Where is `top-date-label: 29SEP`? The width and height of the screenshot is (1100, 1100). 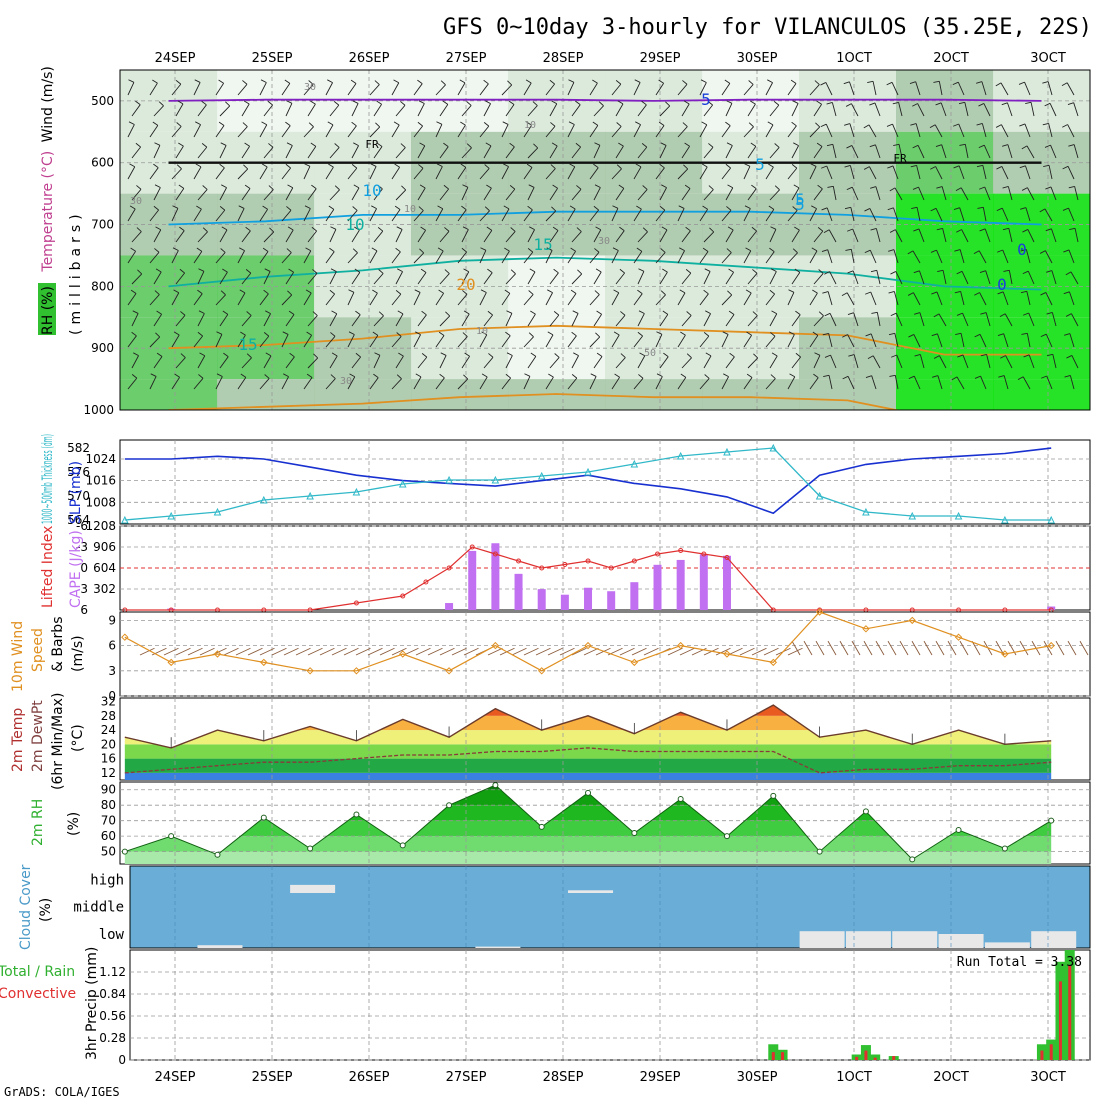 top-date-label: 29SEP is located at coordinates (660, 58).